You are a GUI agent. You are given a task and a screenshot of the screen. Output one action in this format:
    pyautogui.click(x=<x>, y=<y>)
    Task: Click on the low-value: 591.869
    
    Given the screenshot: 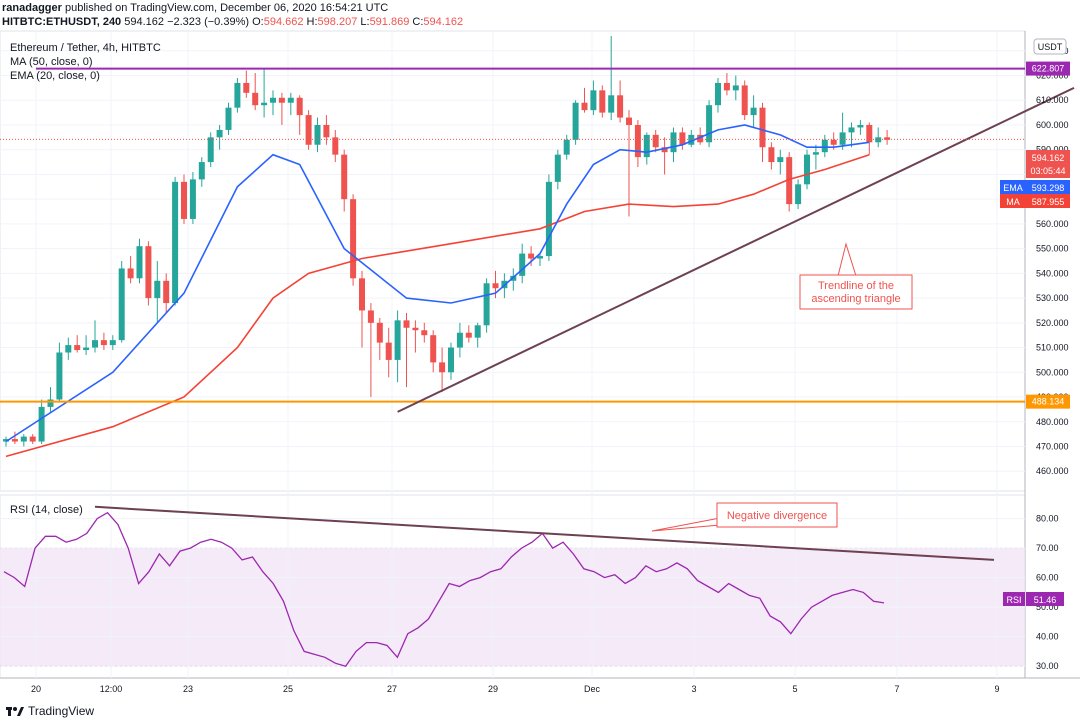 What is the action you would take?
    pyautogui.click(x=389, y=22)
    